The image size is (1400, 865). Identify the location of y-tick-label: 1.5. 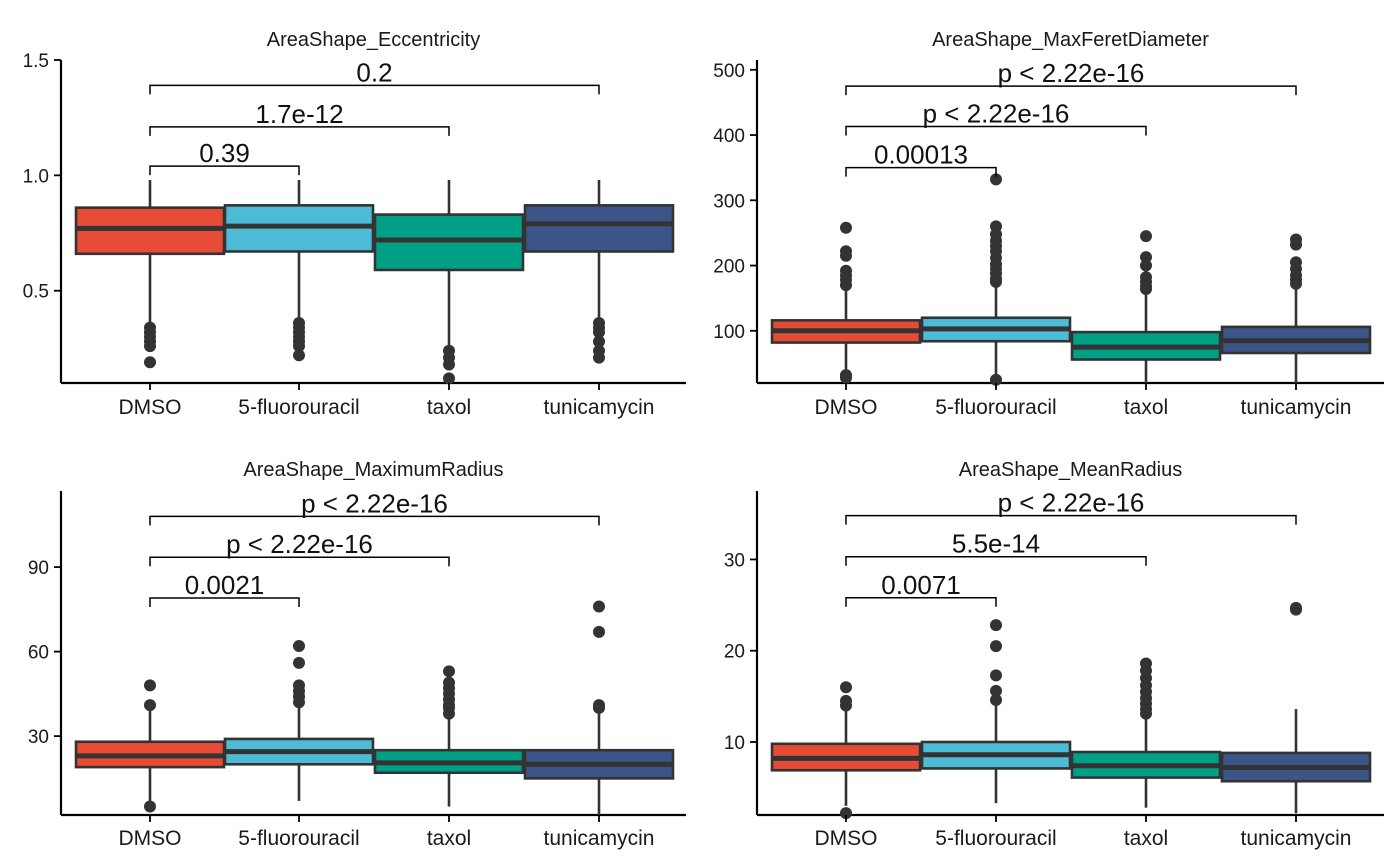
(36, 61).